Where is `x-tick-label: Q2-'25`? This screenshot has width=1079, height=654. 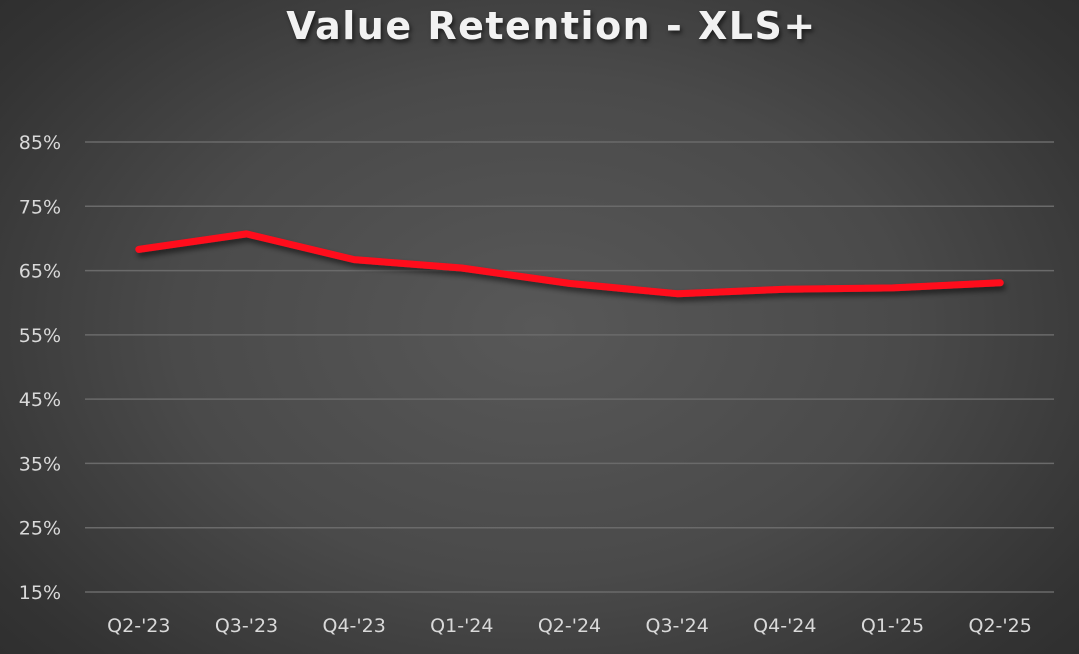 x-tick-label: Q2-'25 is located at coordinates (1000, 626).